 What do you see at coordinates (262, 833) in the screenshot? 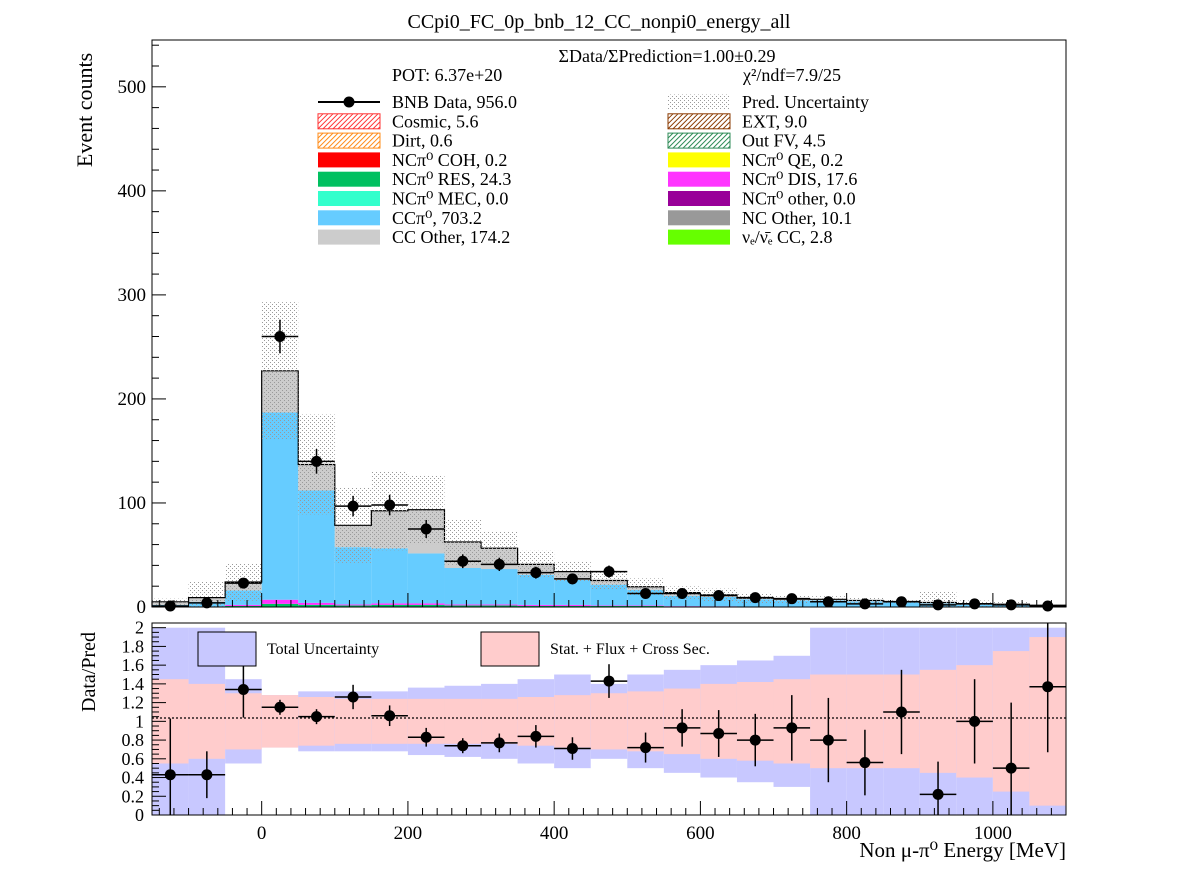
I see `x-tick-label: 0` at bounding box center [262, 833].